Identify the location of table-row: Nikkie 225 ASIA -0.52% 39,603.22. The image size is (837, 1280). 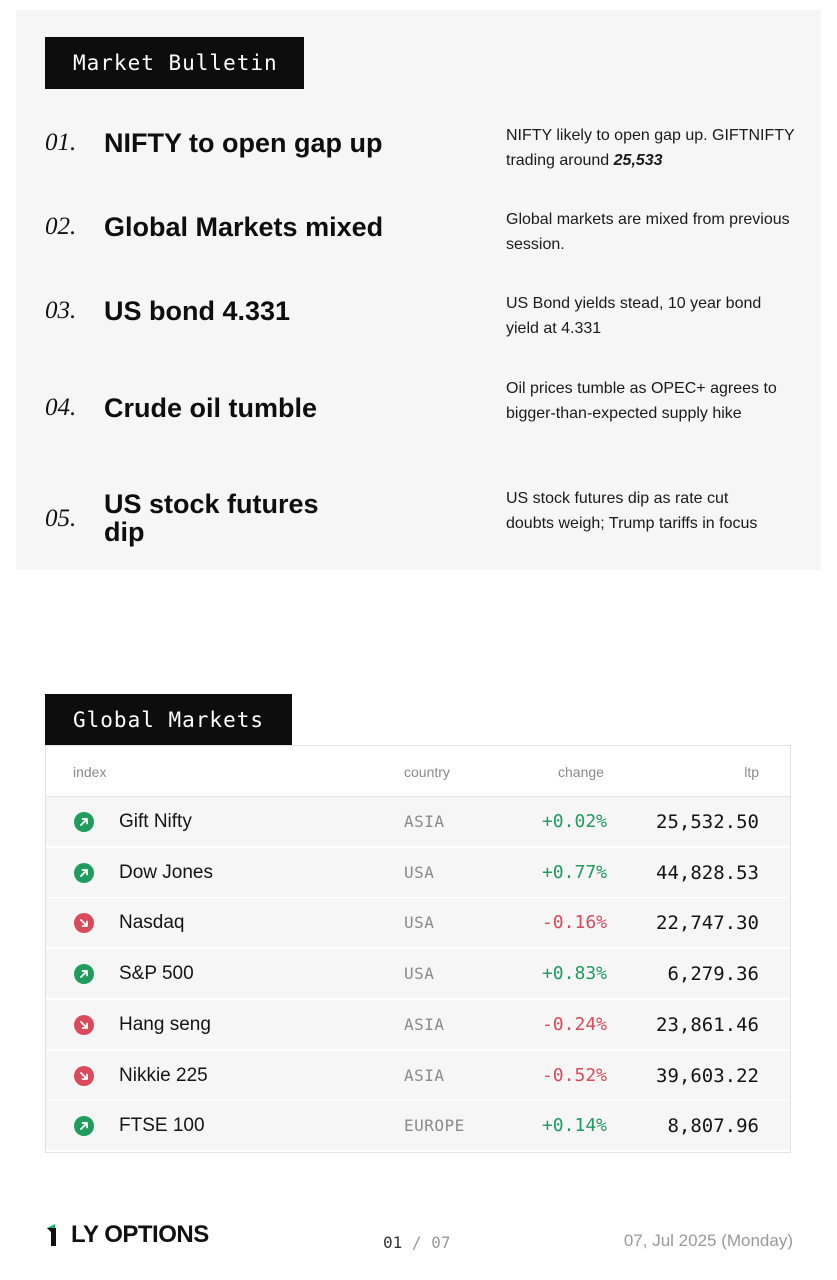
(418, 1075).